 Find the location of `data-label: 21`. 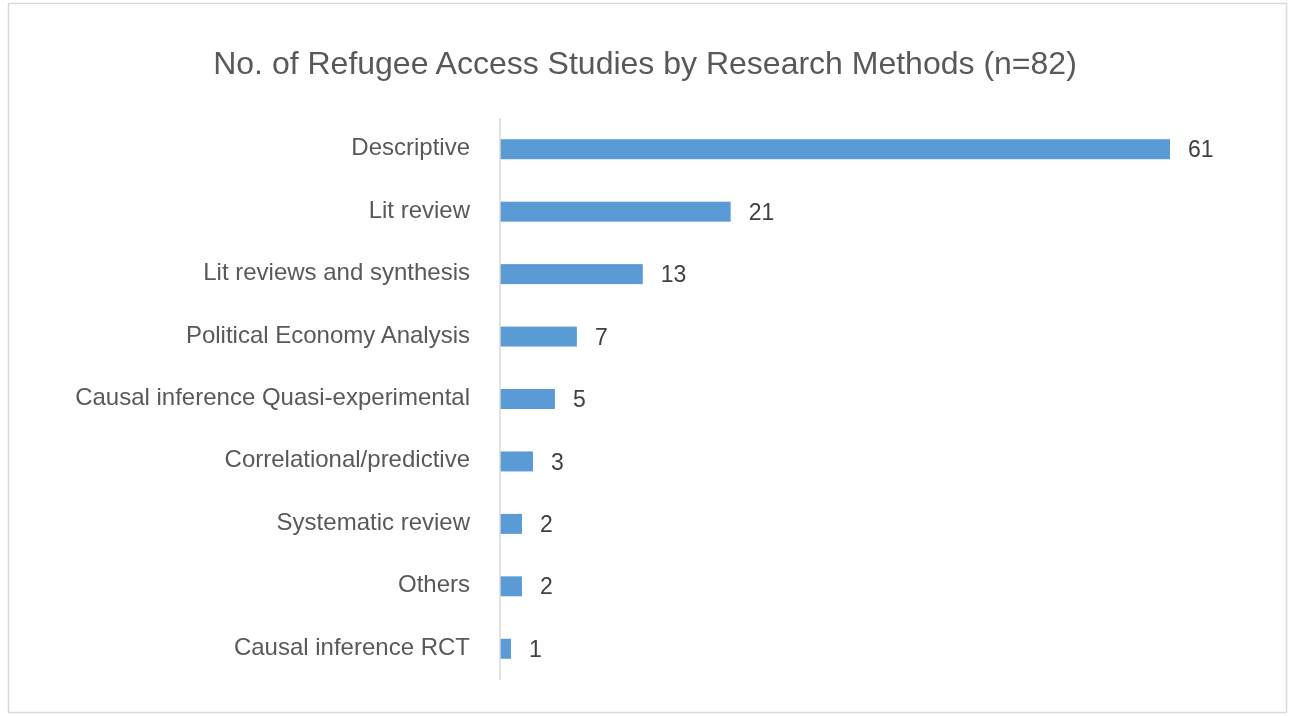

data-label: 21 is located at coordinates (761, 211).